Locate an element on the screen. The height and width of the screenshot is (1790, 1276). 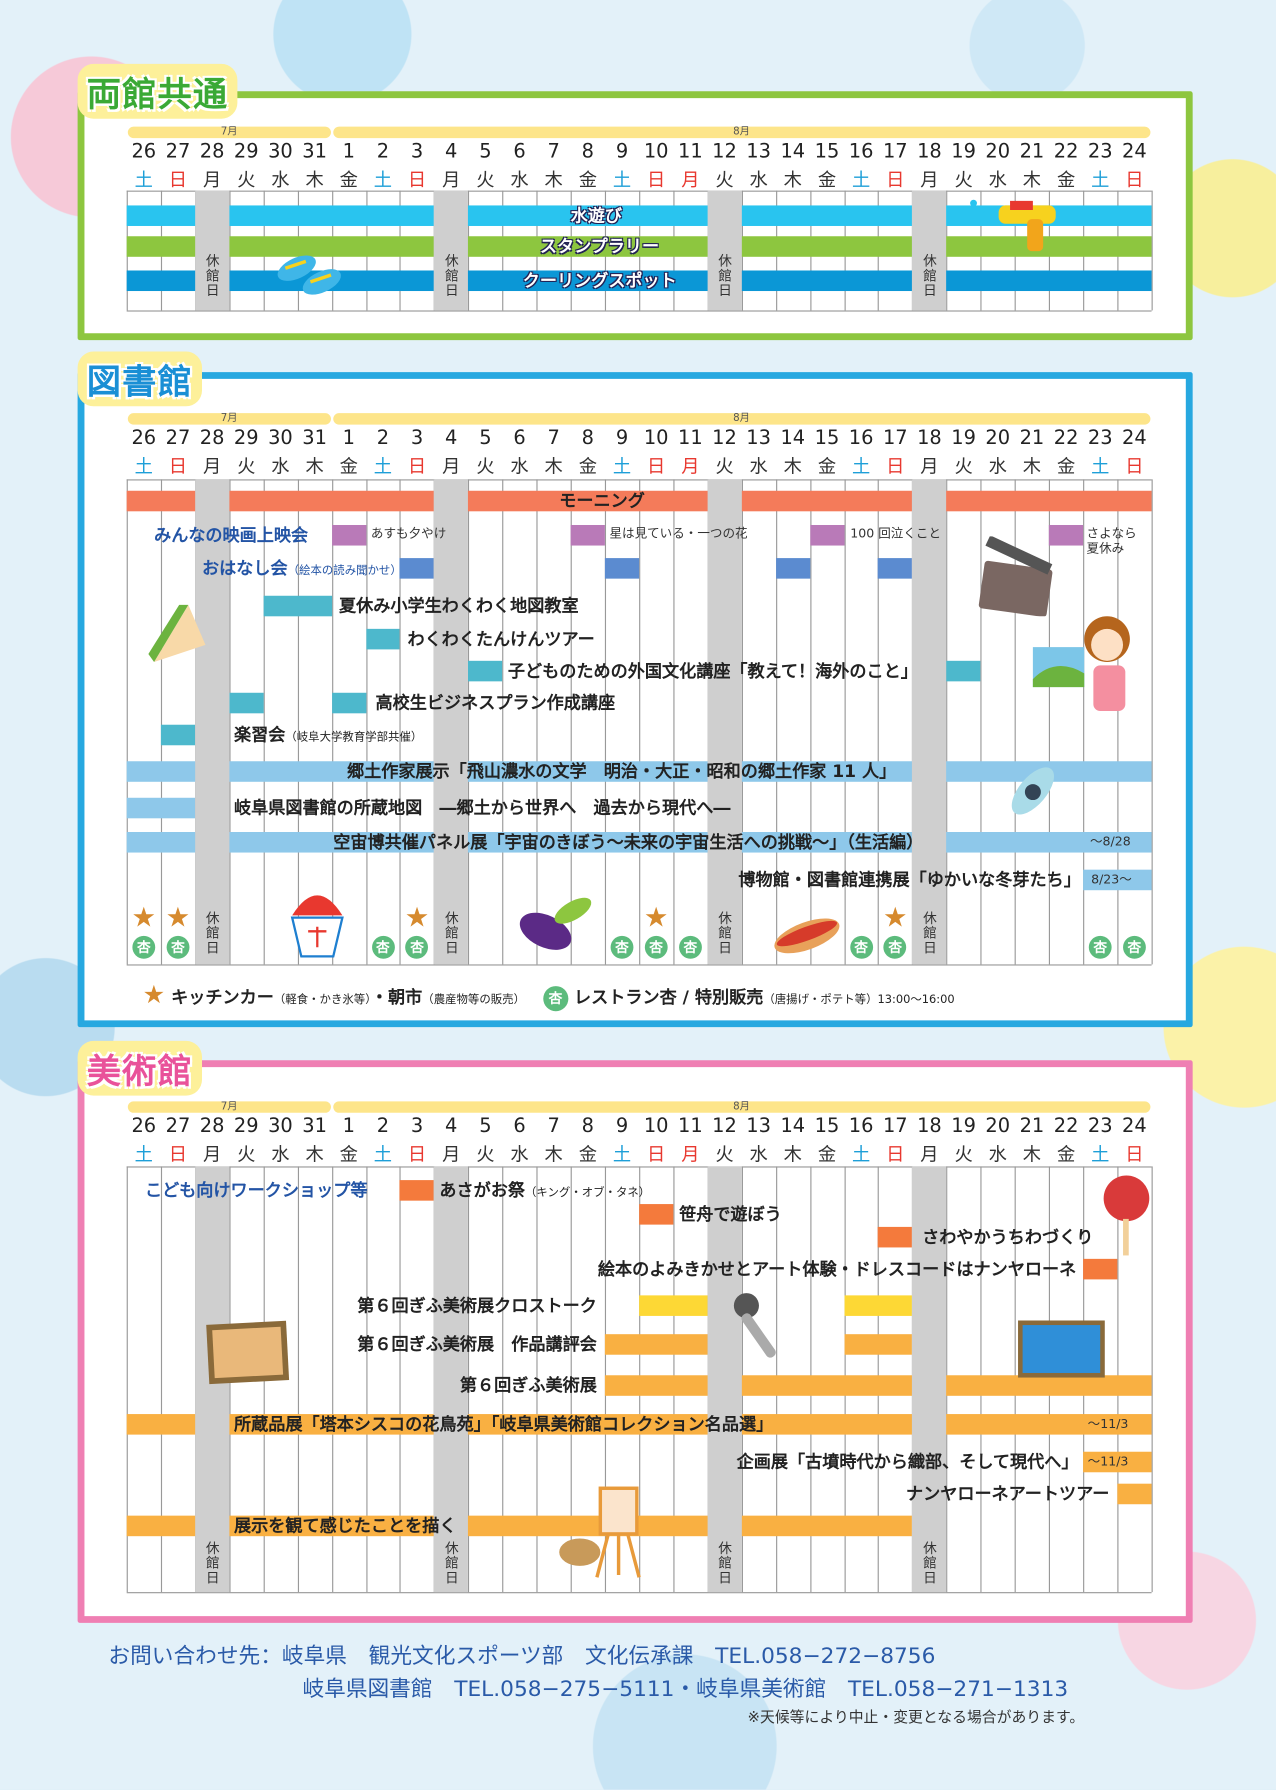
event-title: 笹舟で遊ぼう is located at coordinates (730, 1214).